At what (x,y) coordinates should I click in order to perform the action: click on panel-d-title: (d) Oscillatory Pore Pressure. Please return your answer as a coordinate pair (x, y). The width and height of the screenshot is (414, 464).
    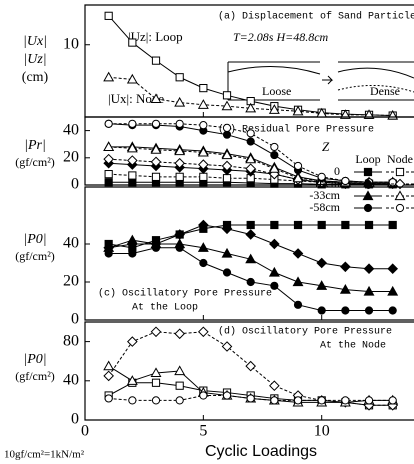
    Looking at the image, I should click on (305, 332).